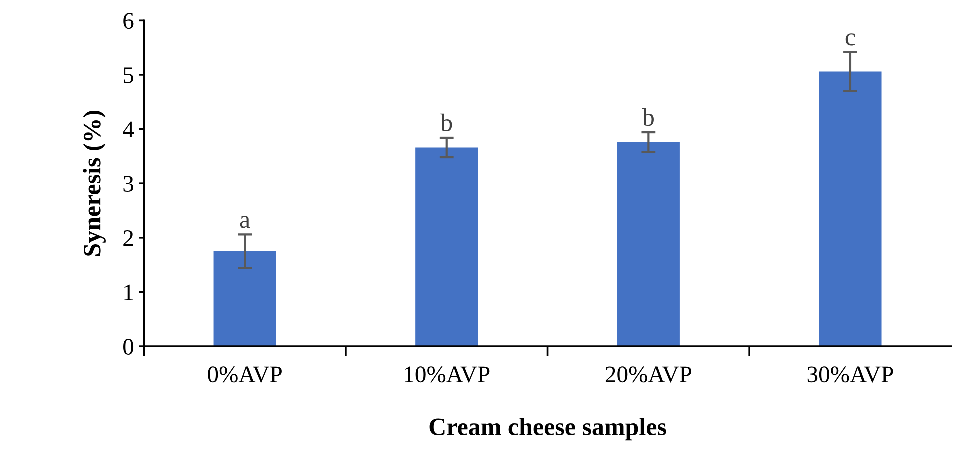  What do you see at coordinates (548, 429) in the screenshot?
I see `x-axis-title: Cream cheese samples` at bounding box center [548, 429].